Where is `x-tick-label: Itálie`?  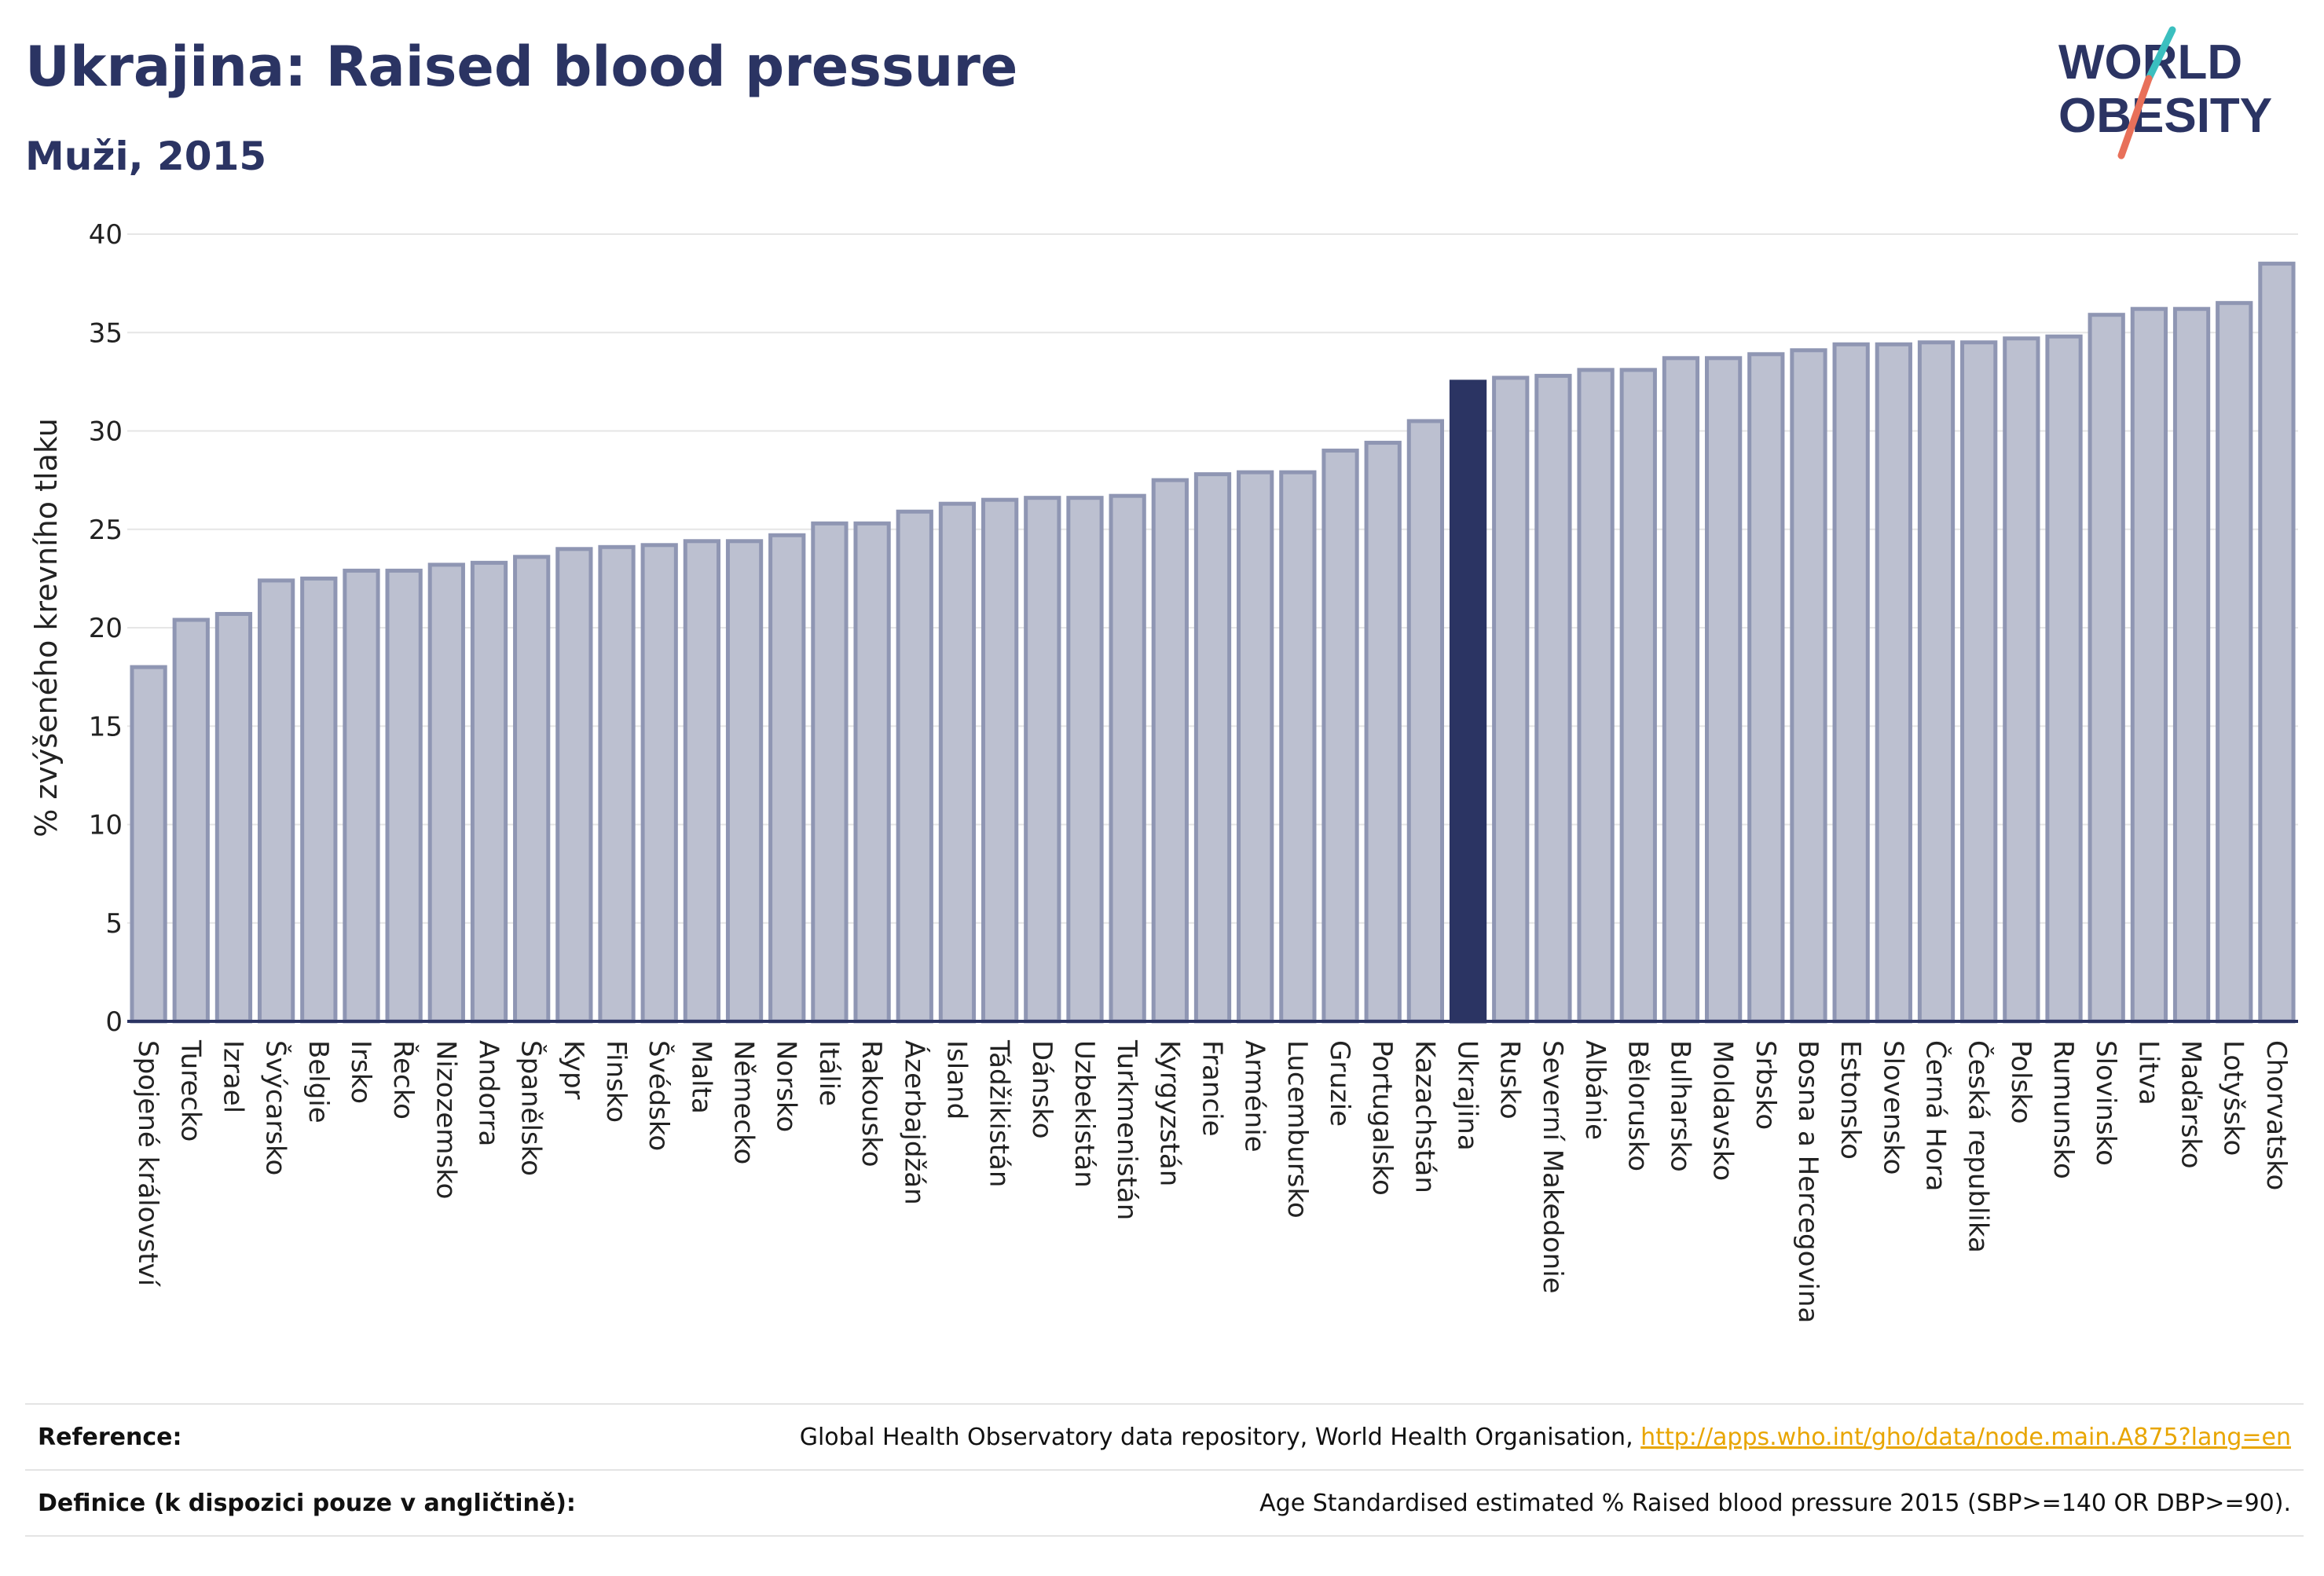
x-tick-label: Itálie is located at coordinates (829, 1073).